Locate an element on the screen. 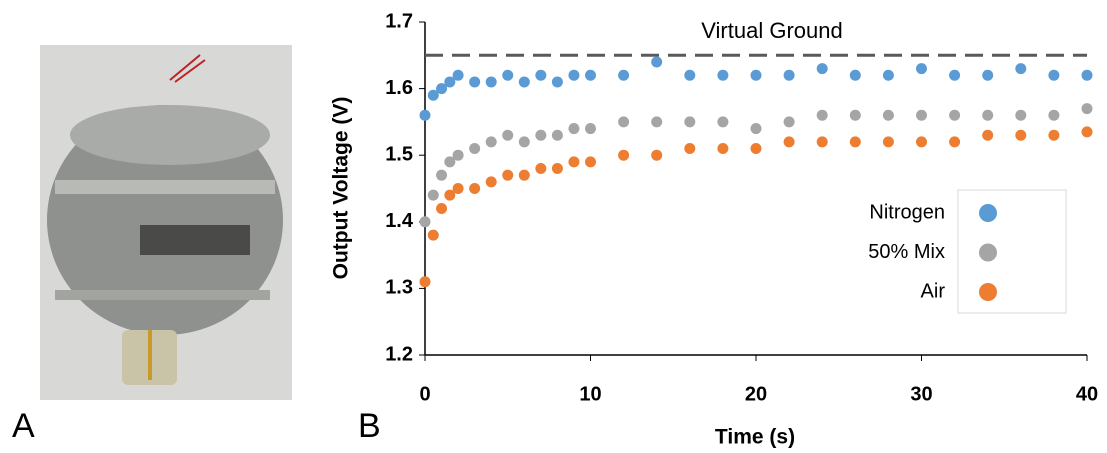 The width and height of the screenshot is (1107, 453). electrode is located at coordinates (195, 240).